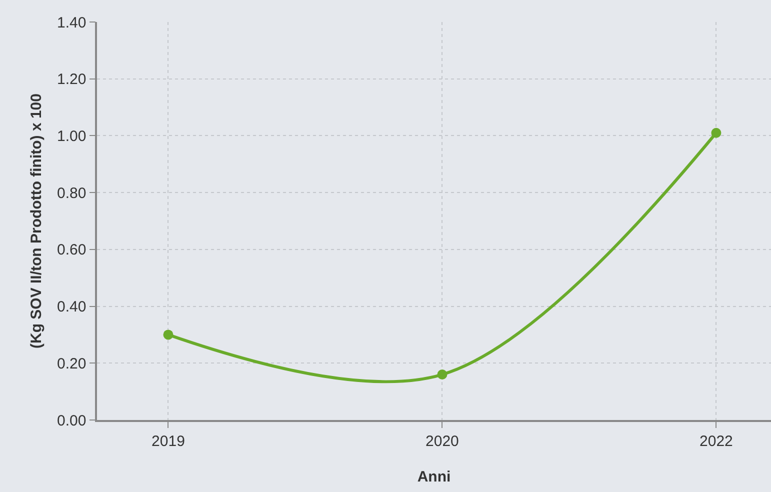  What do you see at coordinates (71, 421) in the screenshot?
I see `y-tick-label: 0.00` at bounding box center [71, 421].